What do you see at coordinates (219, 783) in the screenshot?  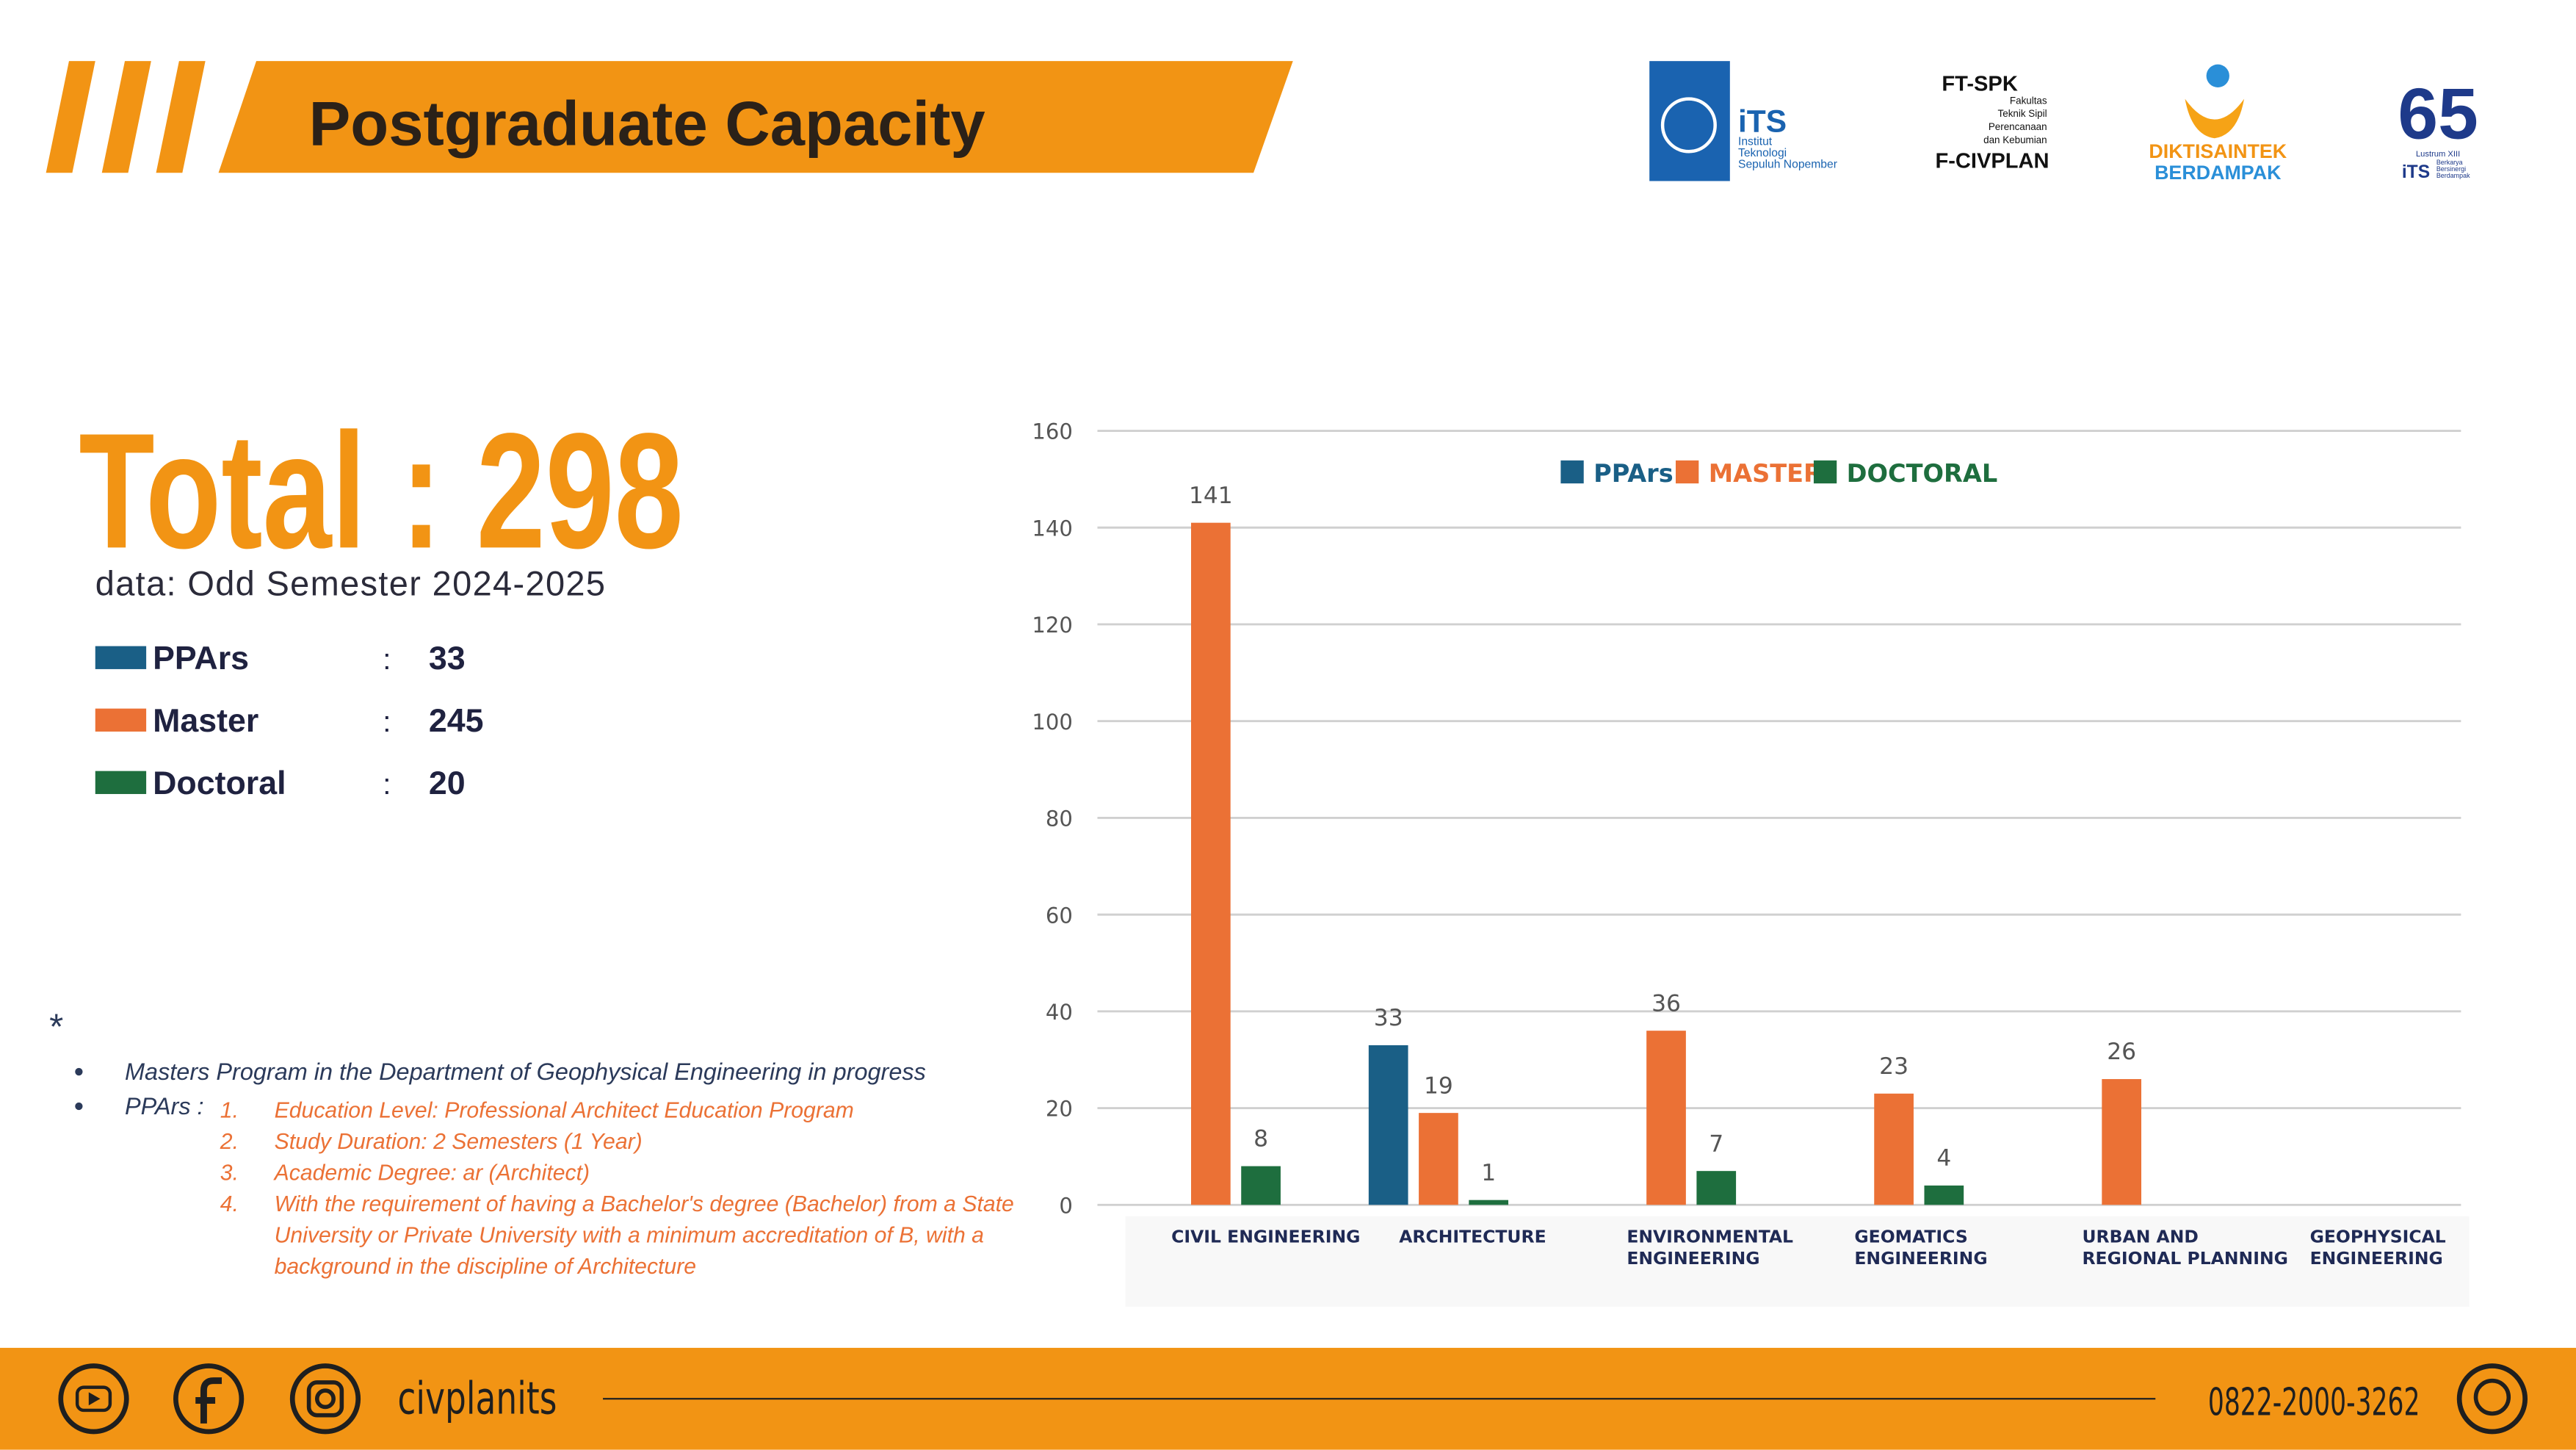 I see `summary-label: Doctoral` at bounding box center [219, 783].